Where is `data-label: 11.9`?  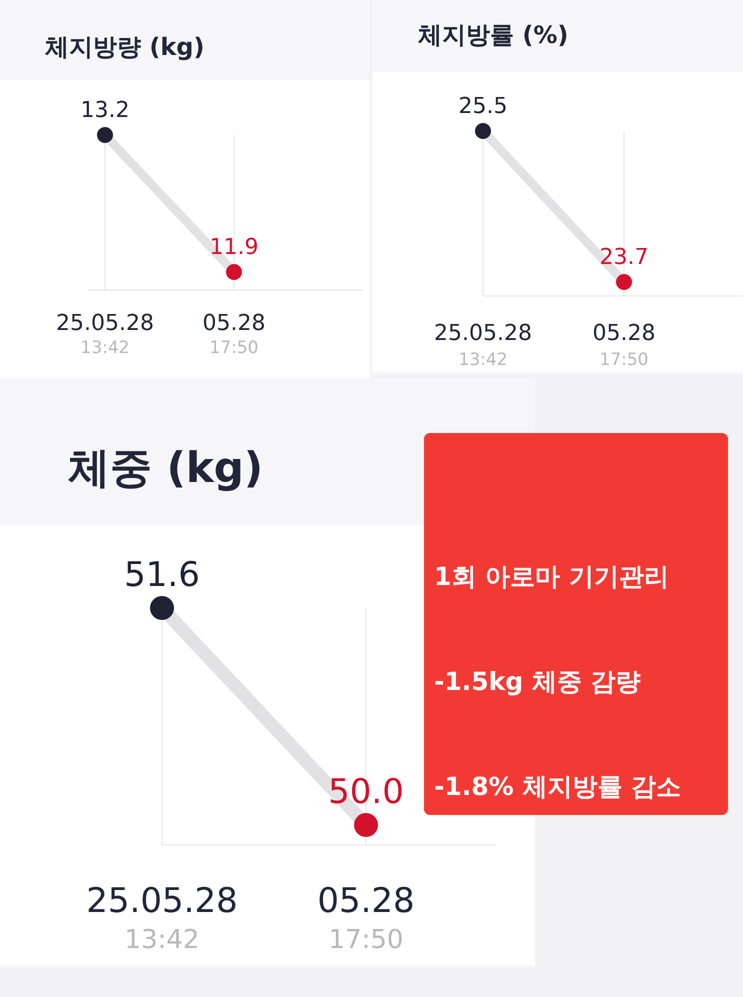
data-label: 11.9 is located at coordinates (234, 247).